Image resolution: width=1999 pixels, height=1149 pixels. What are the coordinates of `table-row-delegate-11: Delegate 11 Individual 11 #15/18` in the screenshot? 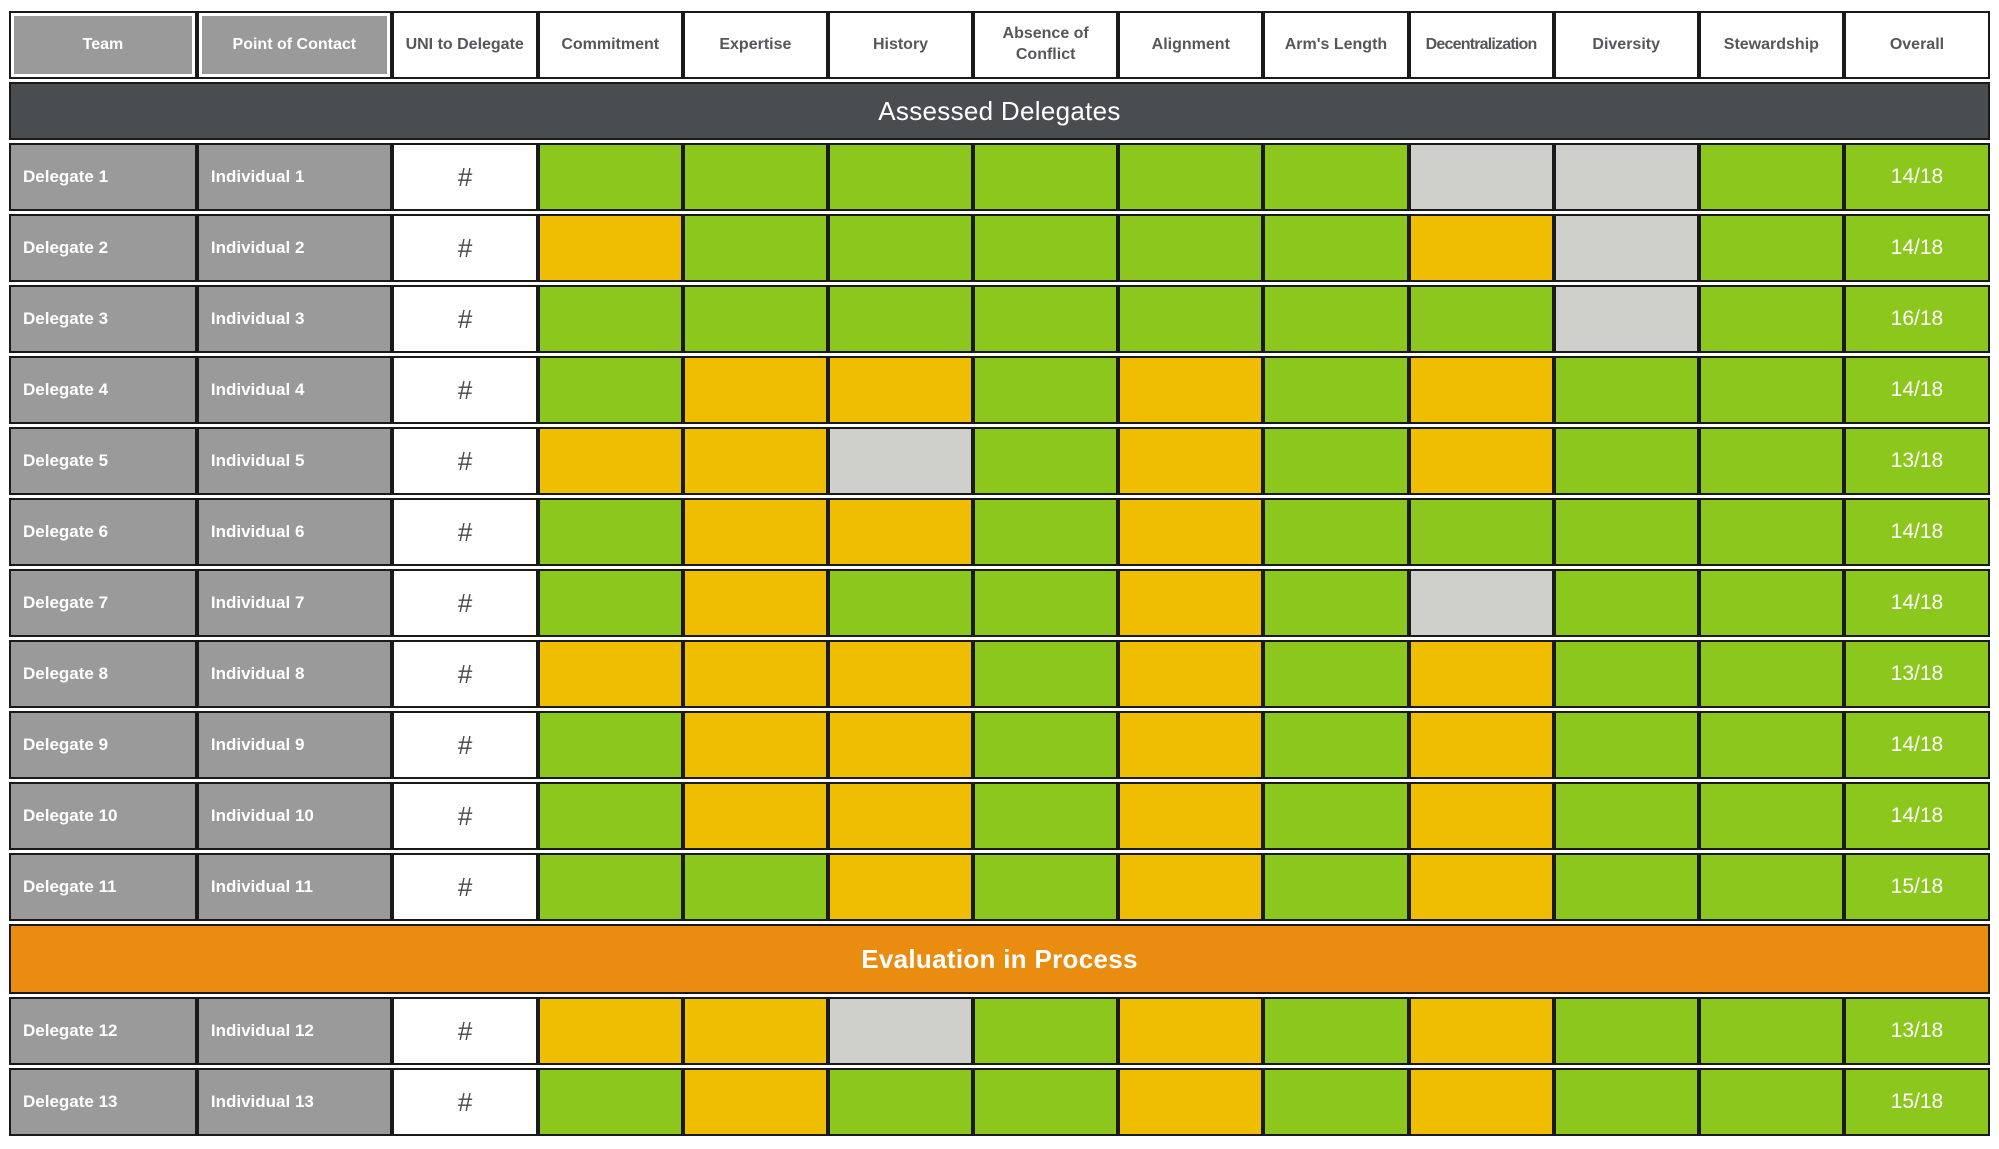 It's located at (999, 887).